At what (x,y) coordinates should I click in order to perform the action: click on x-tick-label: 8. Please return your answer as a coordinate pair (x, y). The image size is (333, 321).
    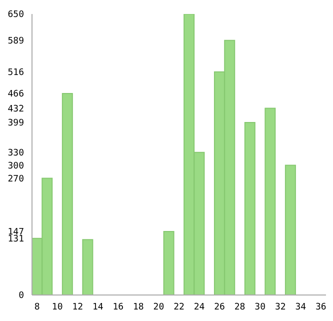
    Looking at the image, I should click on (37, 307).